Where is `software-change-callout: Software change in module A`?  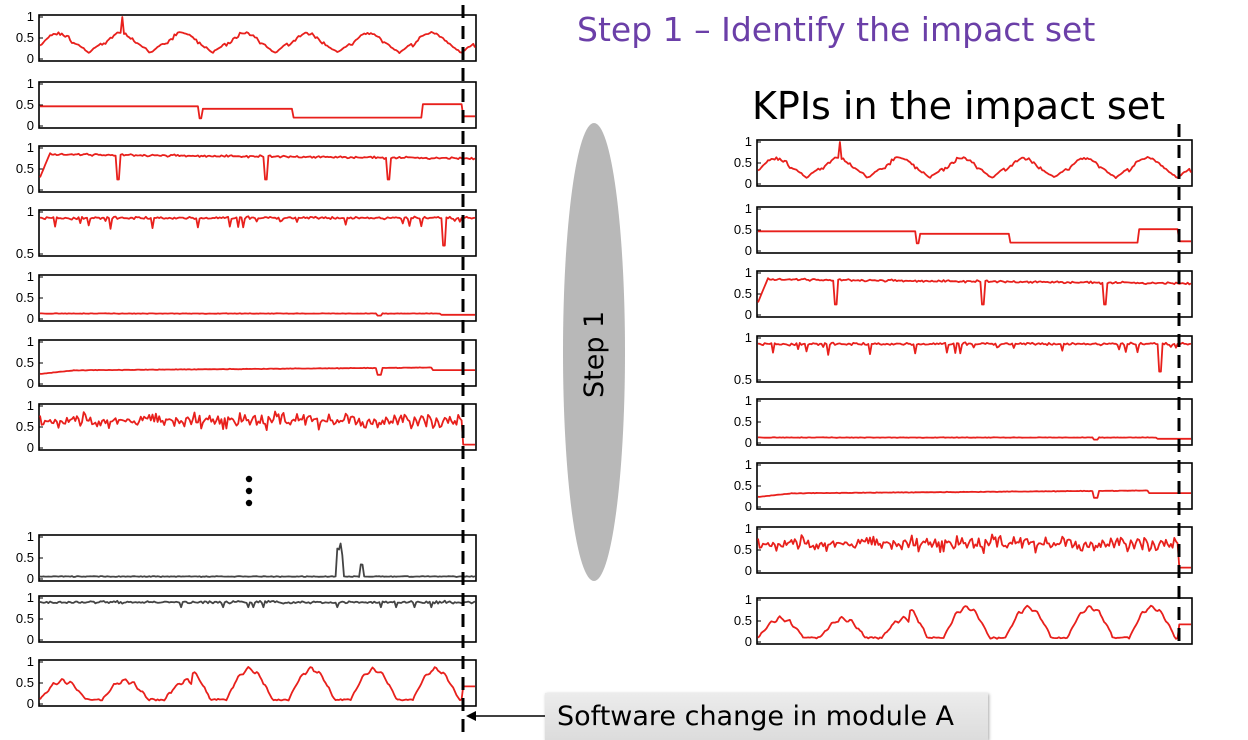
software-change-callout: Software change in module A is located at coordinates (766, 716).